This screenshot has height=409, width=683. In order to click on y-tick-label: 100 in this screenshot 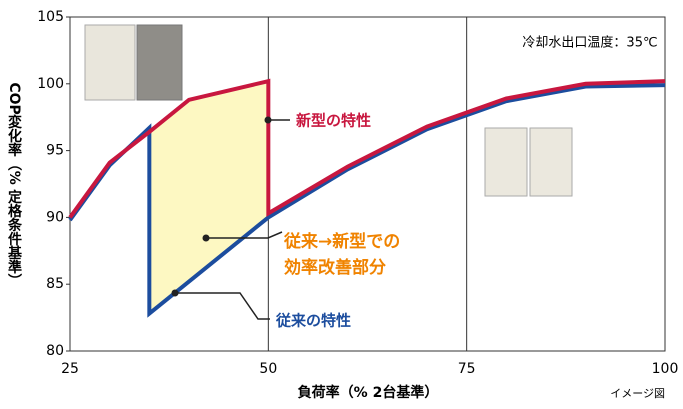, I will do `click(50, 84)`.